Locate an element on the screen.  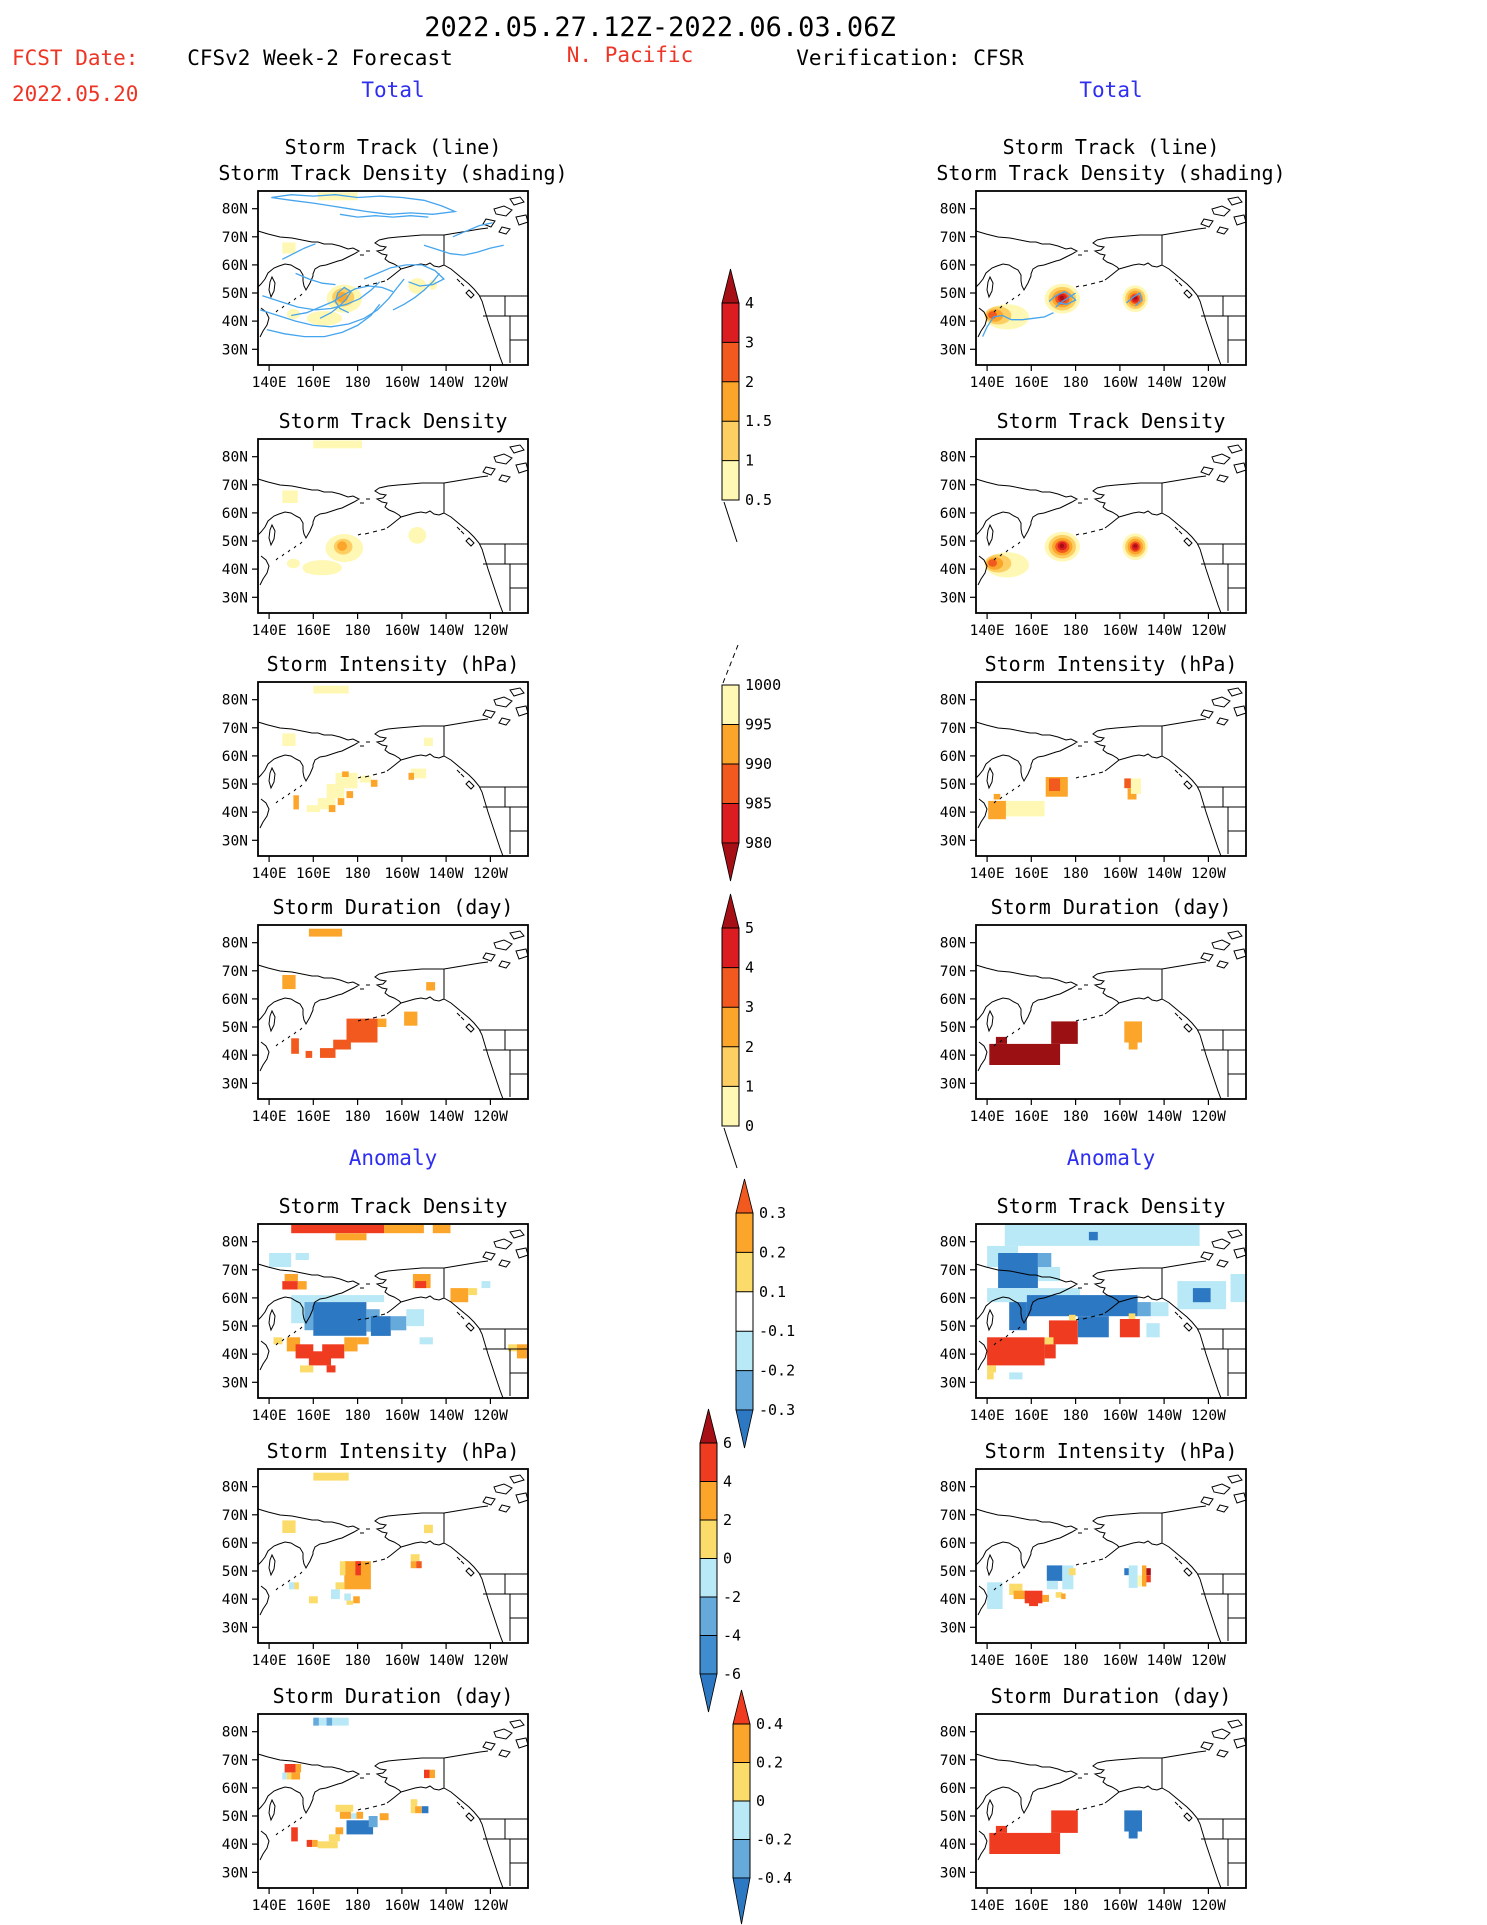
svg-text: 980 is located at coordinates (758, 843).